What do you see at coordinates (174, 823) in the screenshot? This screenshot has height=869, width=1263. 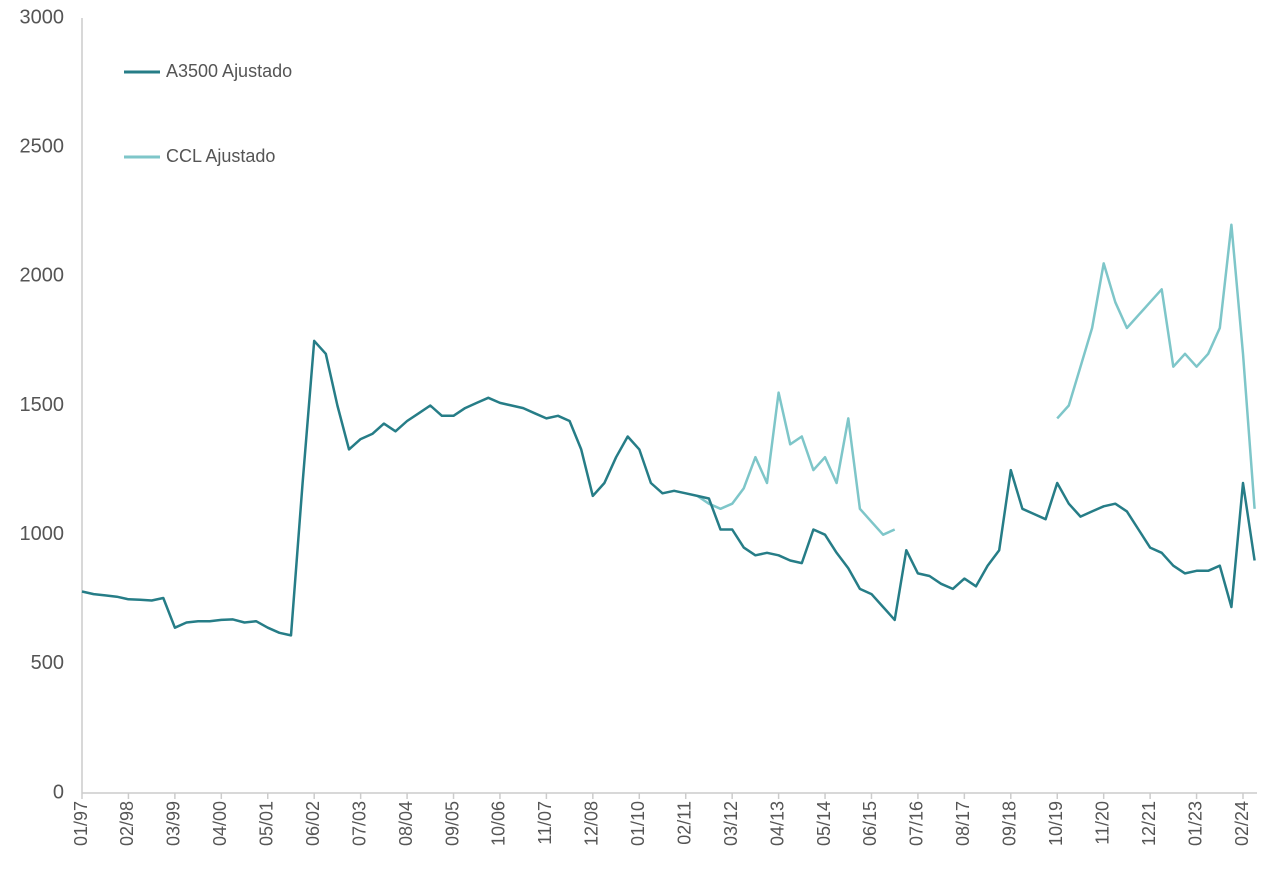 I see `x-tick-label: 03/99` at bounding box center [174, 823].